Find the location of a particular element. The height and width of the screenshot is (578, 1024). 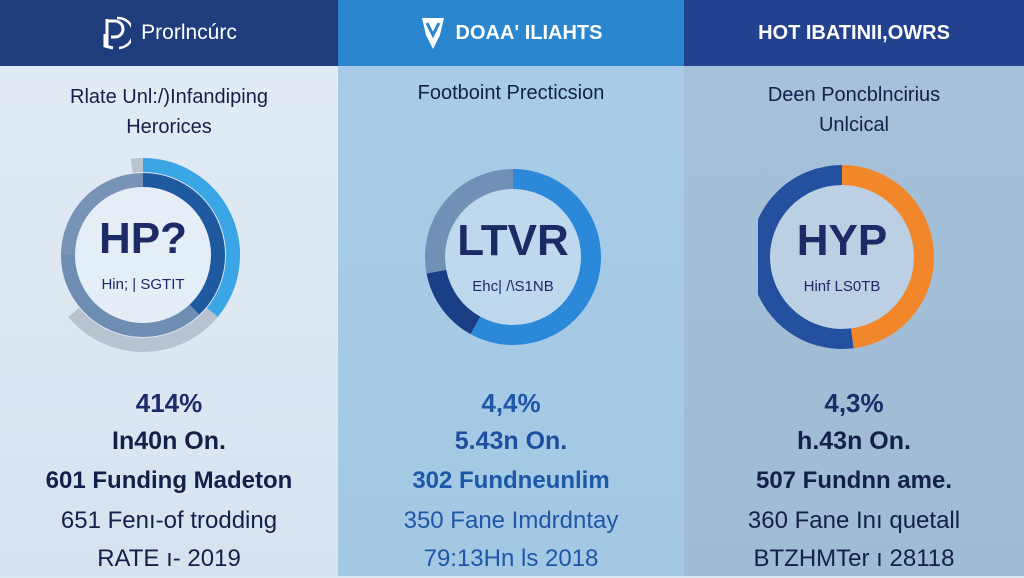

subtitle-line: Deen Poncblncirius is located at coordinates (854, 95).